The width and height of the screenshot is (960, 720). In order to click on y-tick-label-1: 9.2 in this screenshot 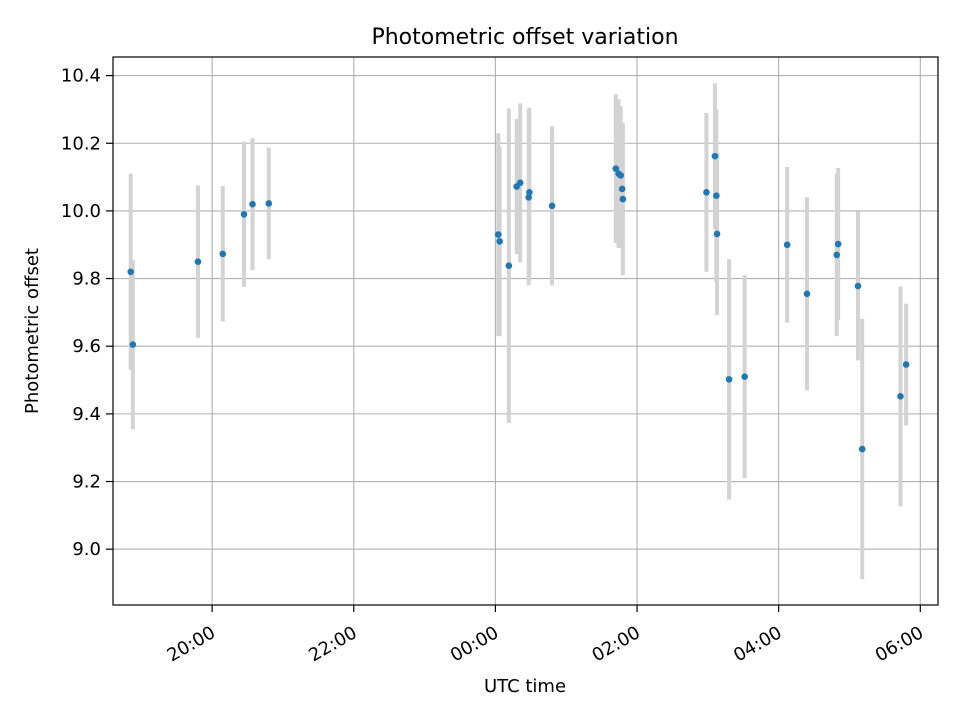, I will do `click(86, 482)`.